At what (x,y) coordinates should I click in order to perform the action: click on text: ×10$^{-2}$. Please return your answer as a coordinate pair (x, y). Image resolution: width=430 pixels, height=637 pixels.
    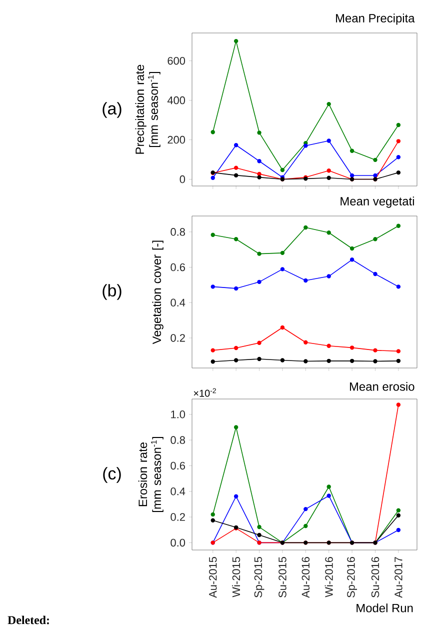
    Looking at the image, I should click on (205, 392).